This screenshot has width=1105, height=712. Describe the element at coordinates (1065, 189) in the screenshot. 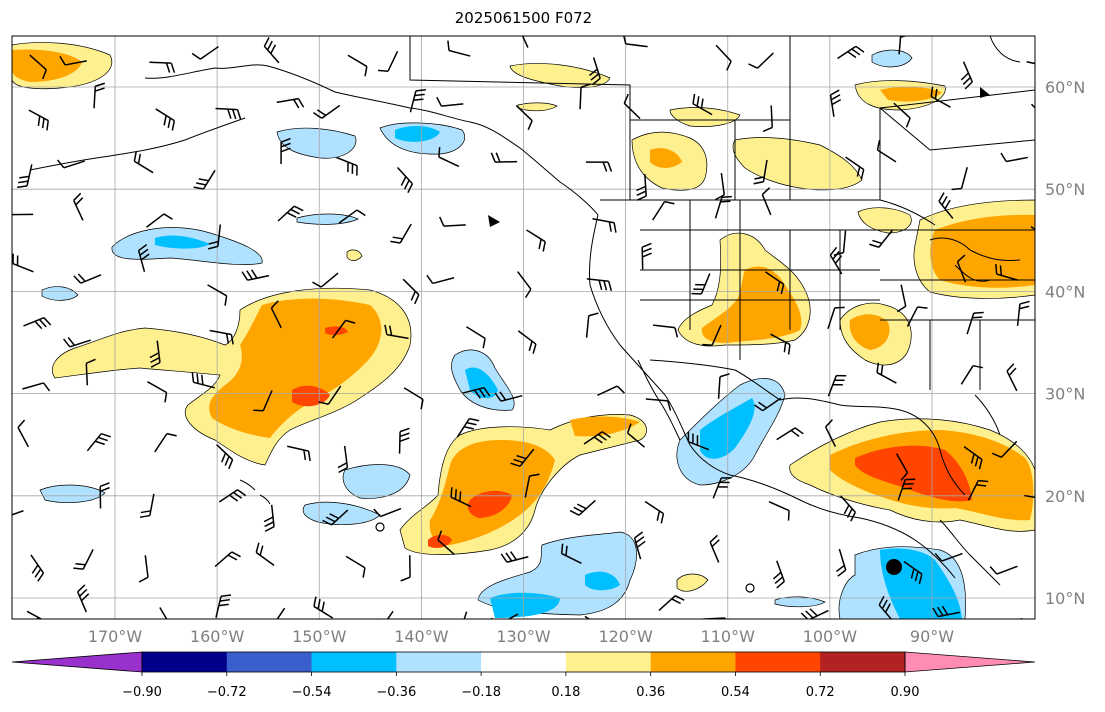

I see `lat-label: 50°N` at that location.